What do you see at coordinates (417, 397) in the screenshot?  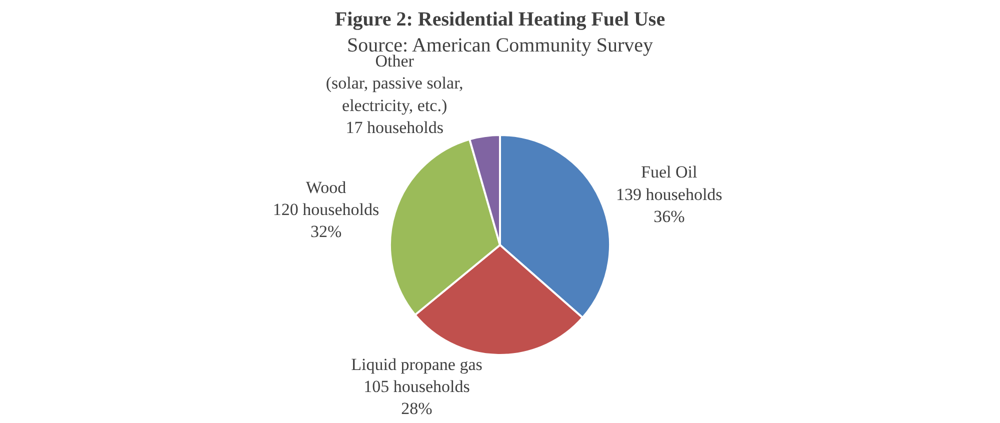 I see `data-label: 105 households 28%` at bounding box center [417, 397].